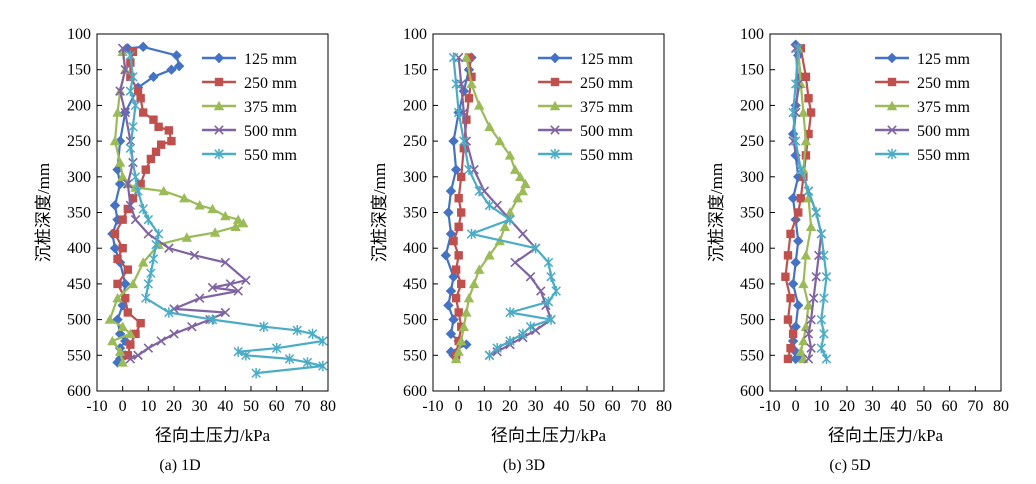 This screenshot has height=484, width=1036. I want to click on legend-item: 375 mm, so click(585, 107).